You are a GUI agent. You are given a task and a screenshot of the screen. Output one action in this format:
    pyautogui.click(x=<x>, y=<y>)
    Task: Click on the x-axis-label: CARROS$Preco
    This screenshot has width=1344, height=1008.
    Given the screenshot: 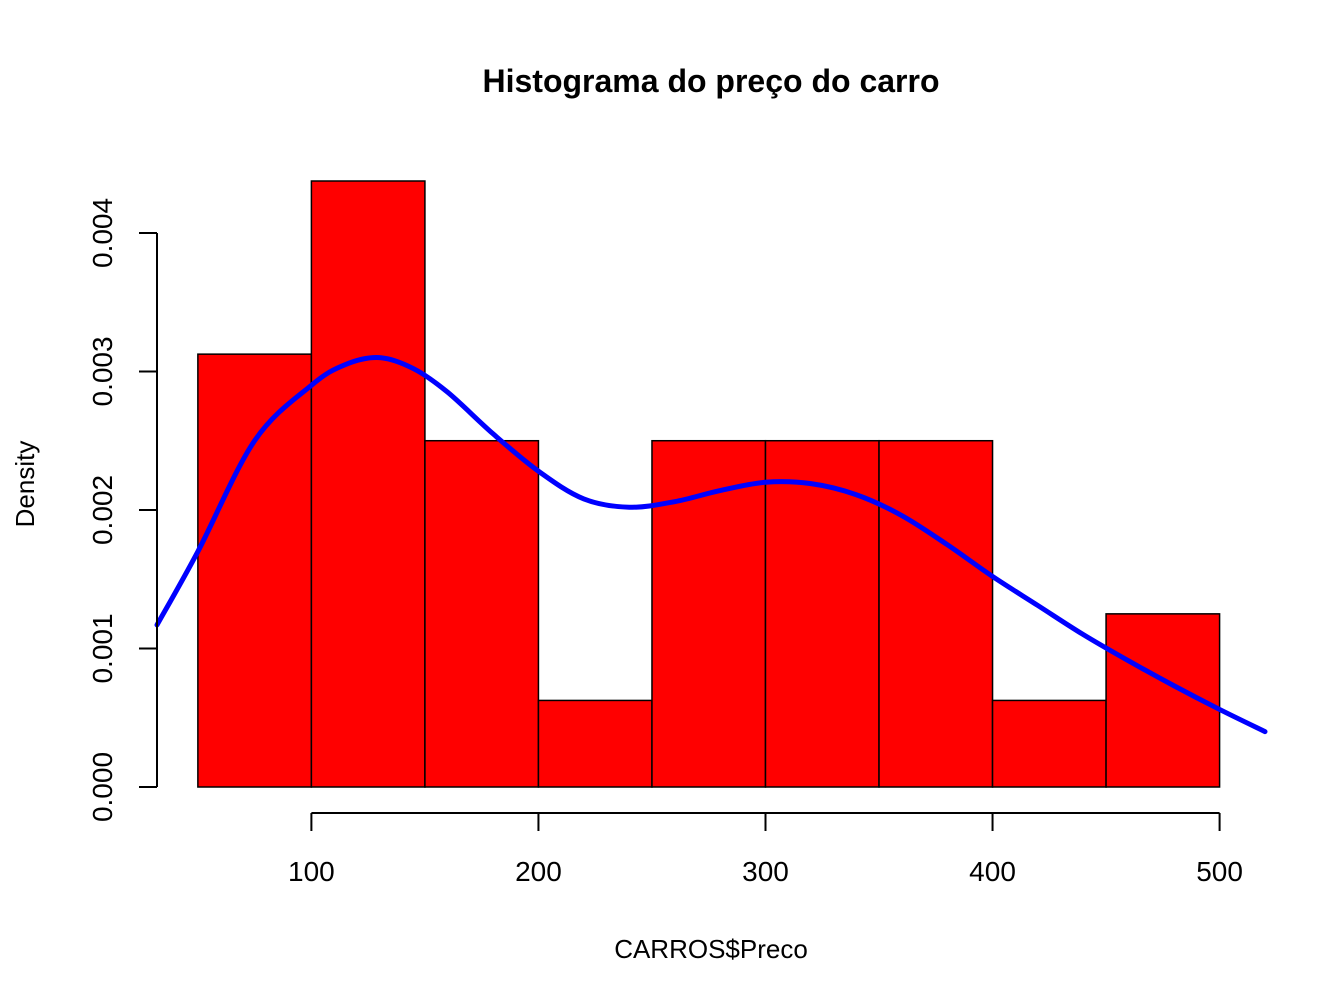 What is the action you would take?
    pyautogui.click(x=711, y=949)
    